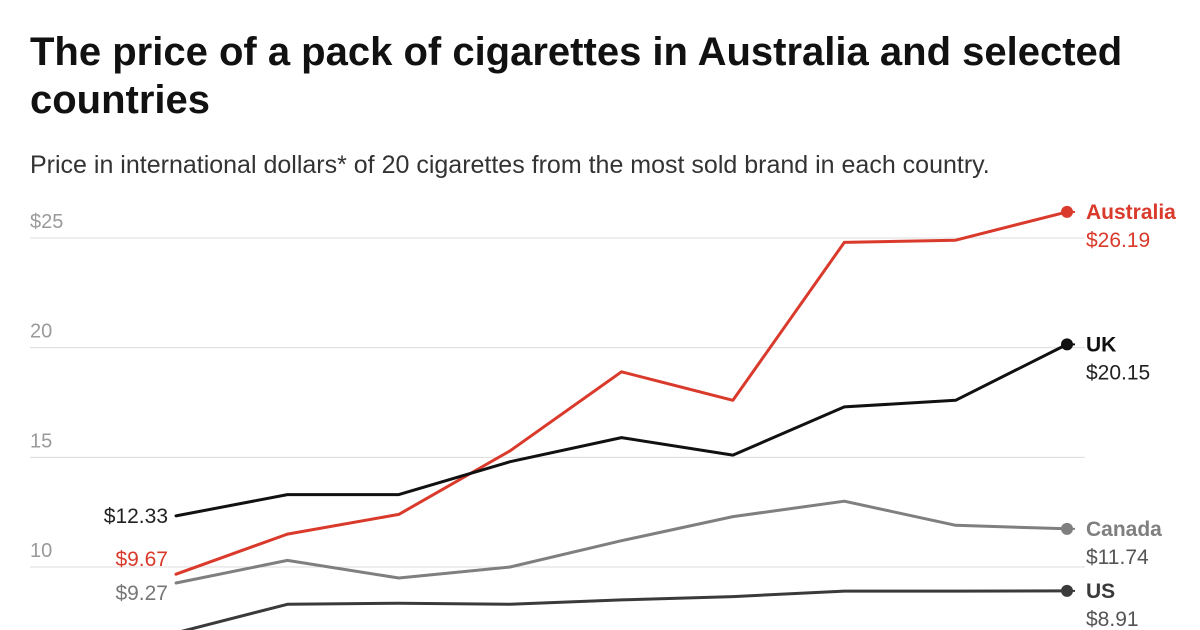  Describe the element at coordinates (1131, 212) in the screenshot. I see `series-name-australia: Australia` at that location.